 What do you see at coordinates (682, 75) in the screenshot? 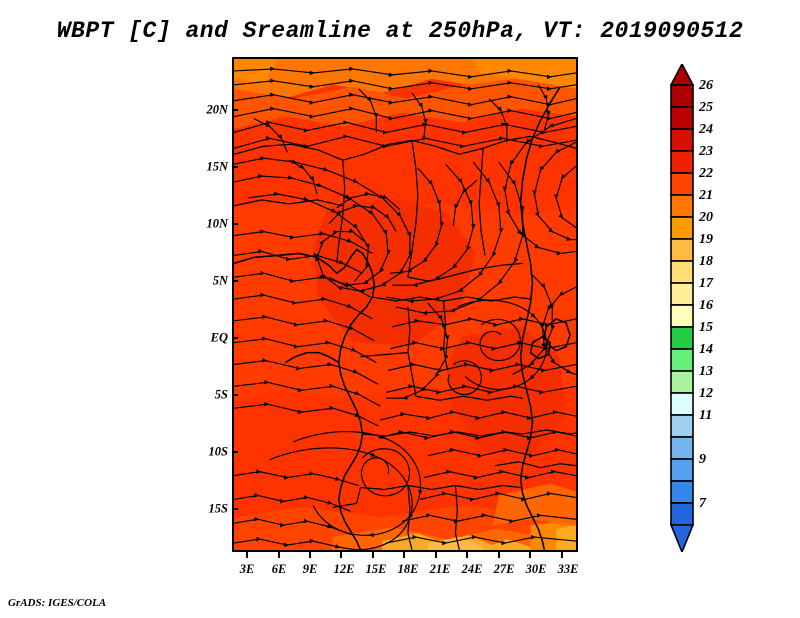
I see `colorbar-arrow-top` at bounding box center [682, 75].